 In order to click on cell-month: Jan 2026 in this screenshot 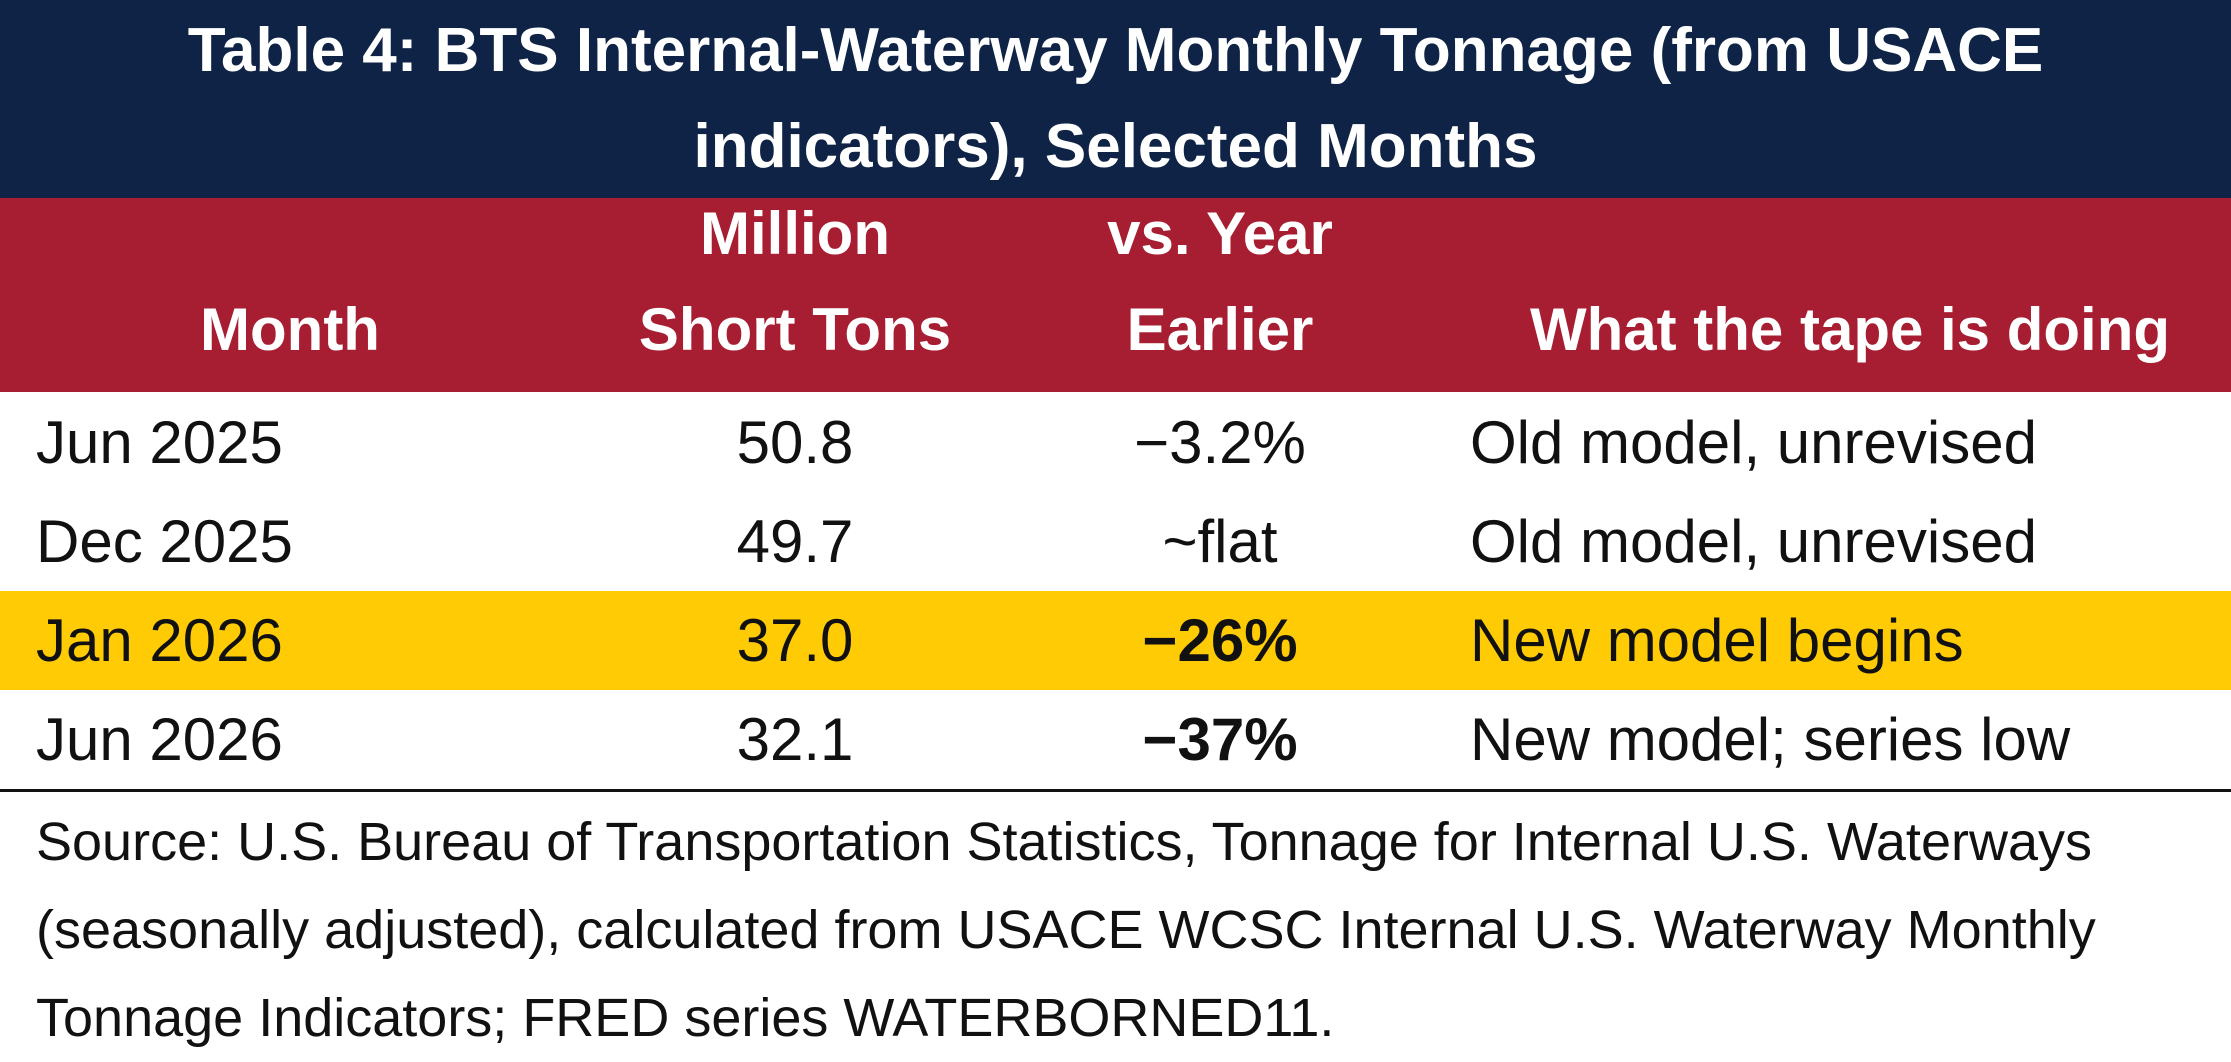, I will do `click(159, 640)`.